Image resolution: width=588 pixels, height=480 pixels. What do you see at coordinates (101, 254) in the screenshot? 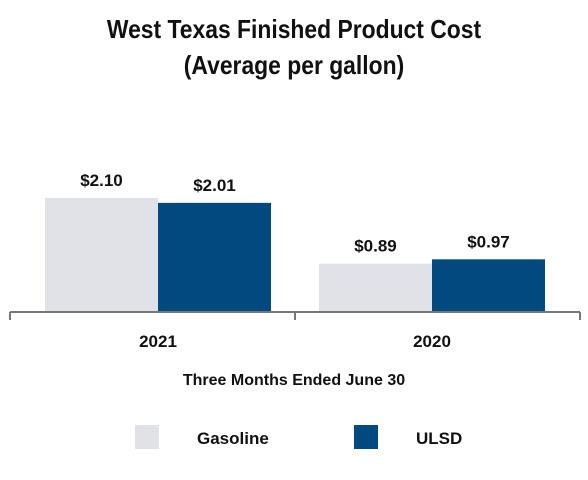
I see `bar-gasoline-2021` at bounding box center [101, 254].